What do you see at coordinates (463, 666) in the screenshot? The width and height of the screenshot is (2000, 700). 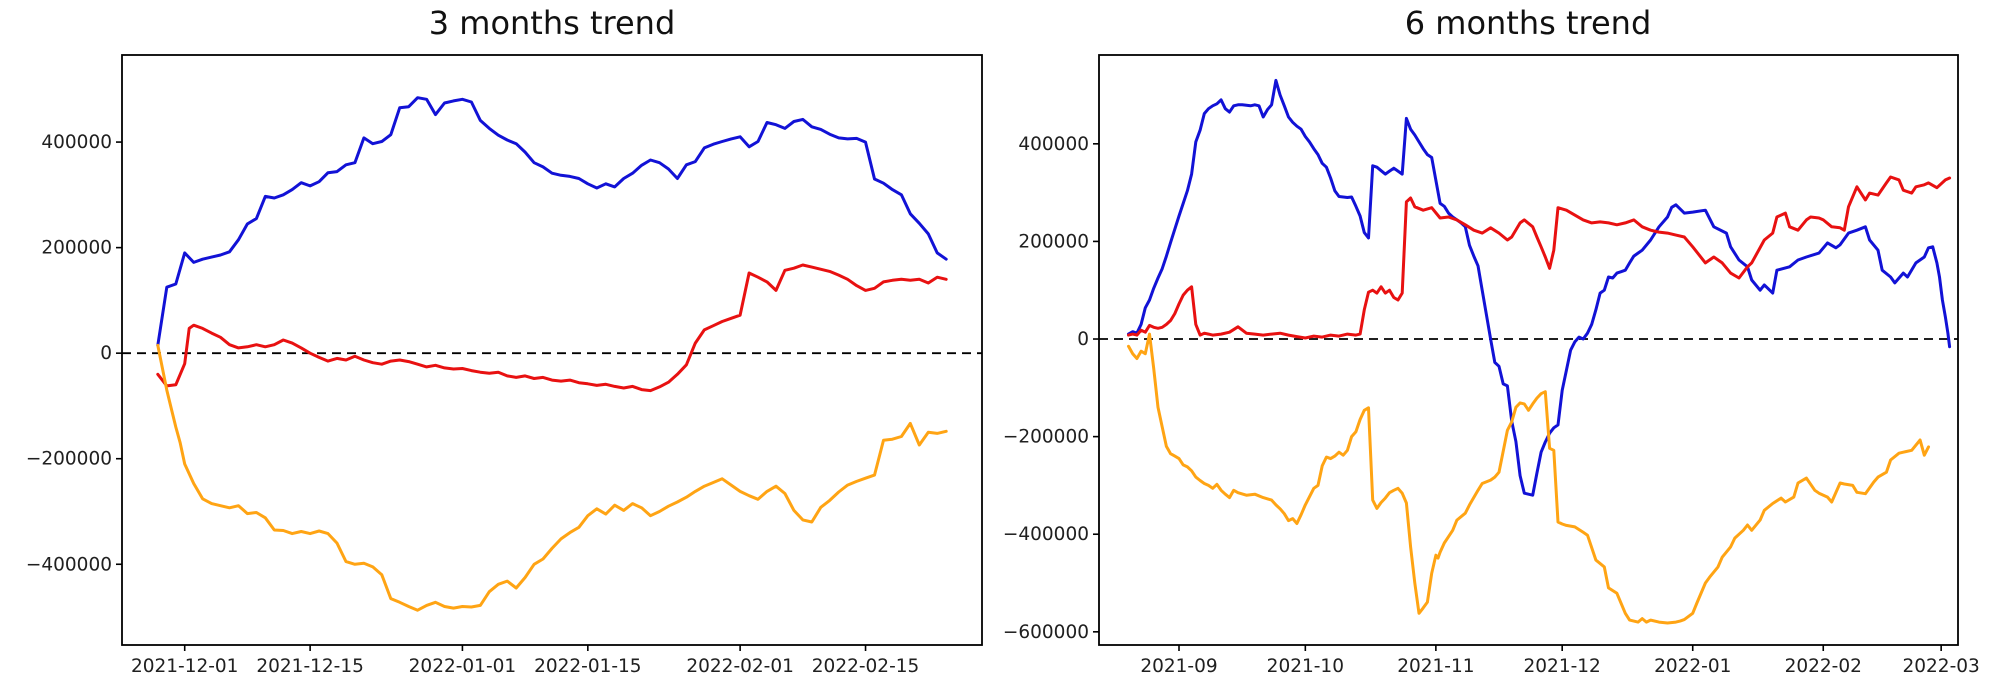 I see `x-tick-label: 2022-01-01` at bounding box center [463, 666].